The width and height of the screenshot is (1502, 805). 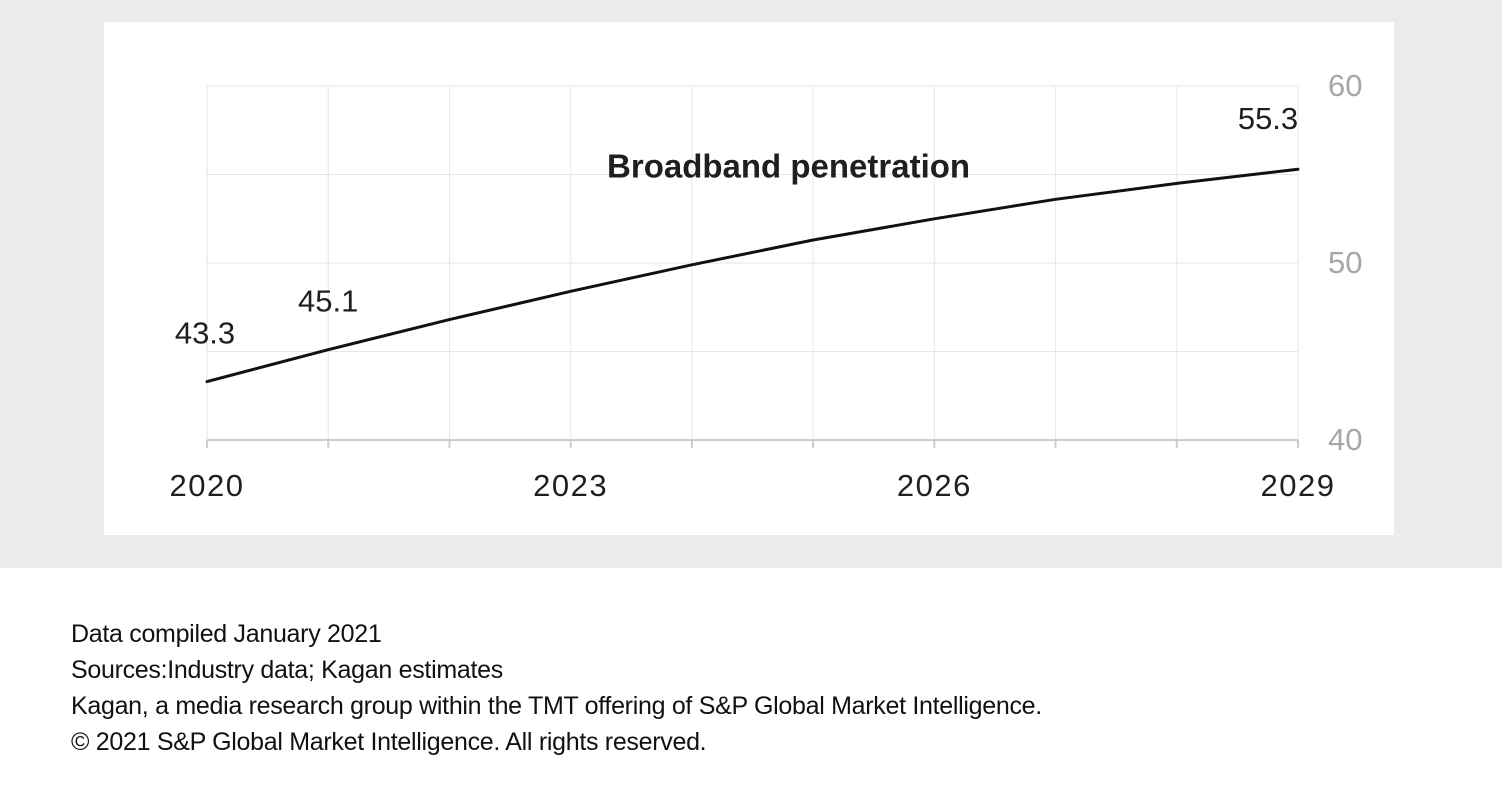 I want to click on x-tick-label: 2029, so click(x=1298, y=485).